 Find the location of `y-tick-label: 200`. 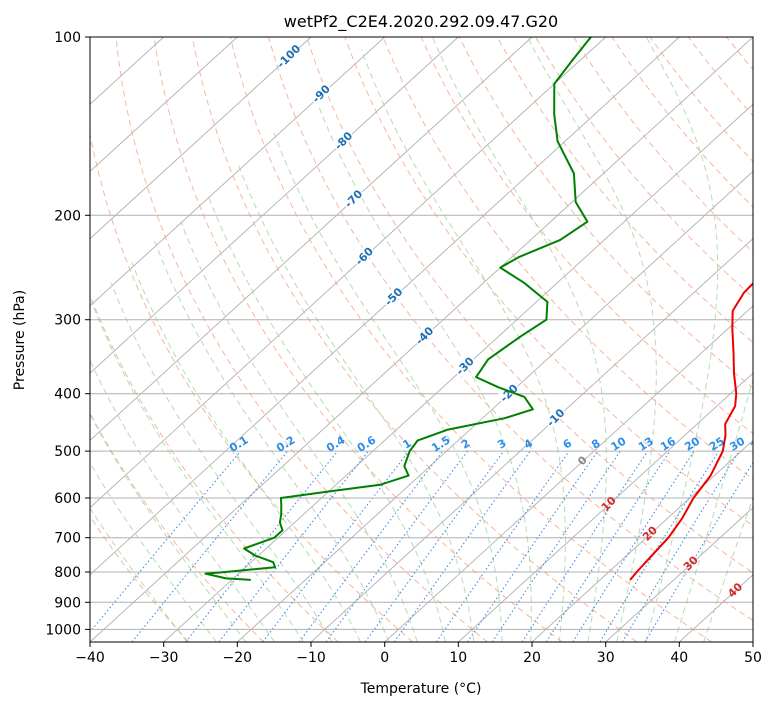

y-tick-label: 200 is located at coordinates (67, 216).